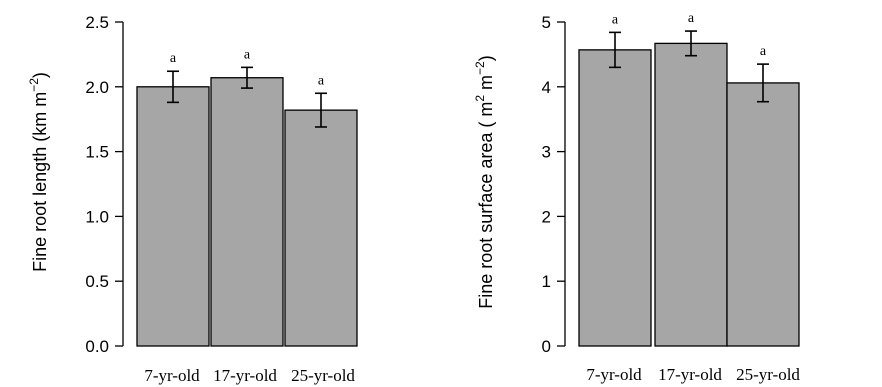  Describe the element at coordinates (480, 68) in the screenshot. I see `y-axis-title-area-exponent-2: −2` at that location.